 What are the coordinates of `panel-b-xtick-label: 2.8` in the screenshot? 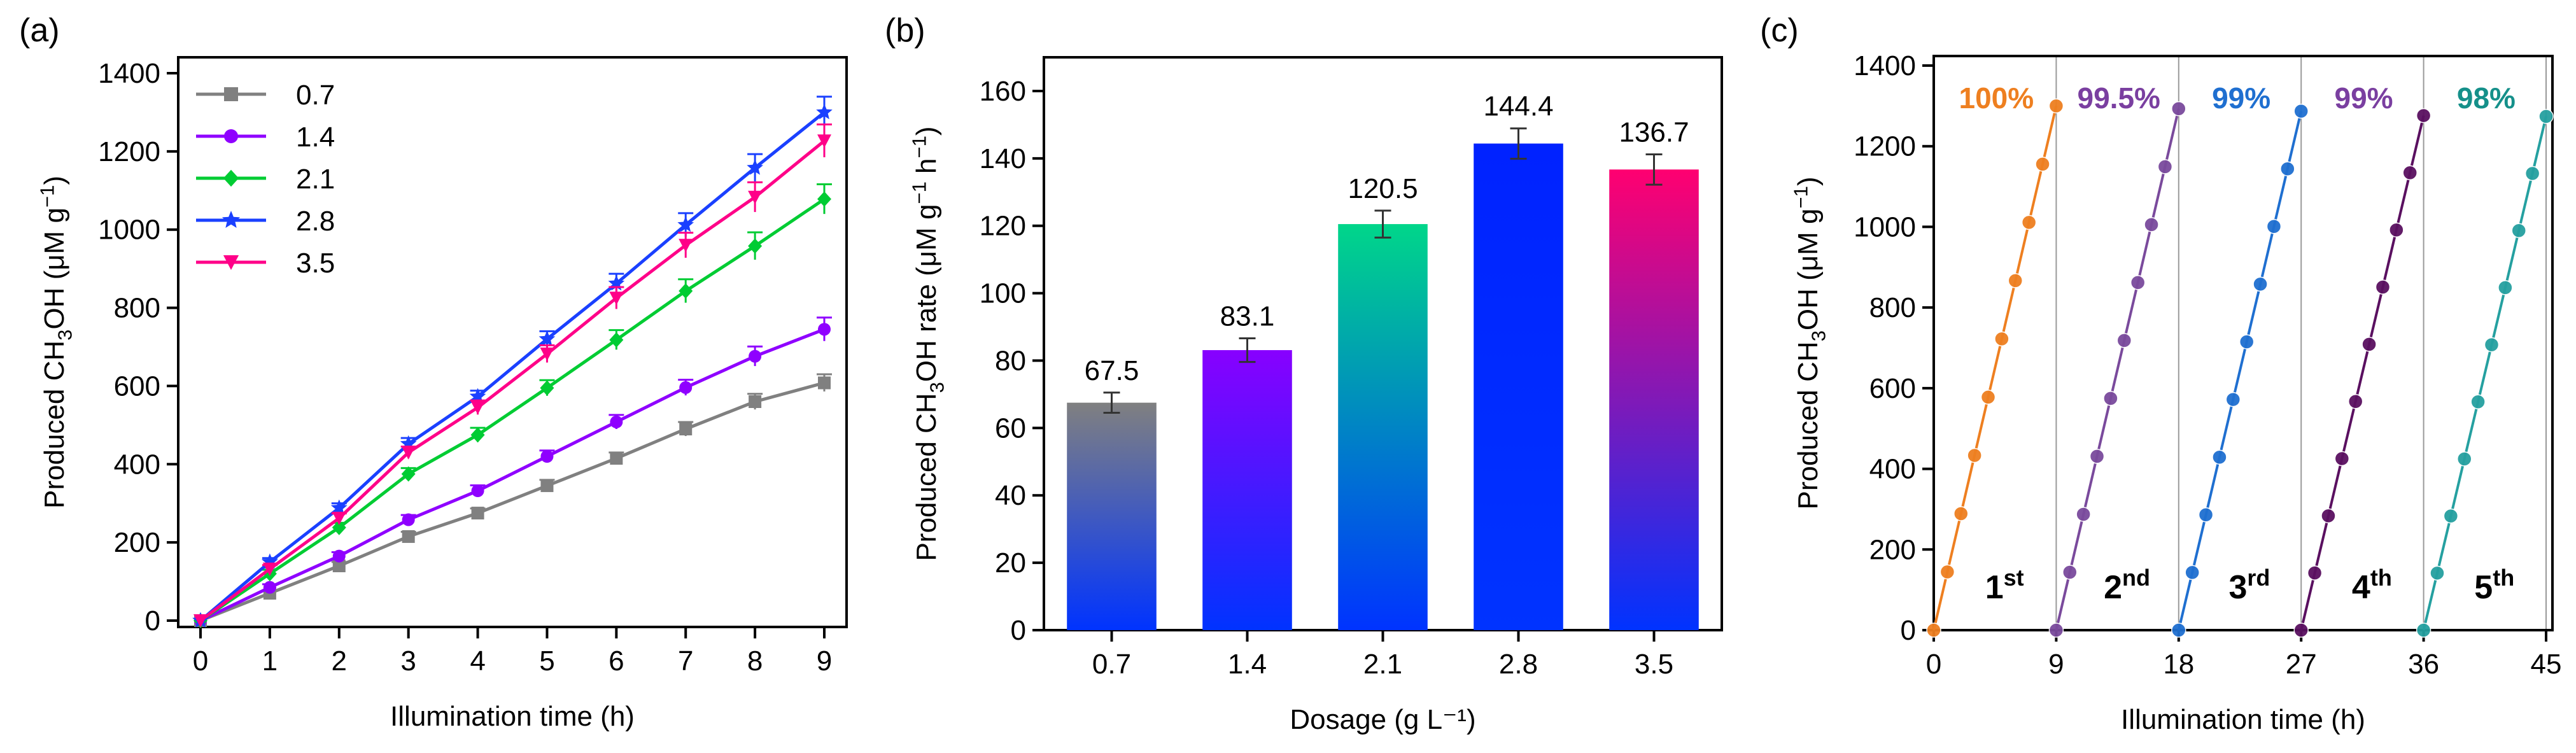 It's located at (1519, 664).